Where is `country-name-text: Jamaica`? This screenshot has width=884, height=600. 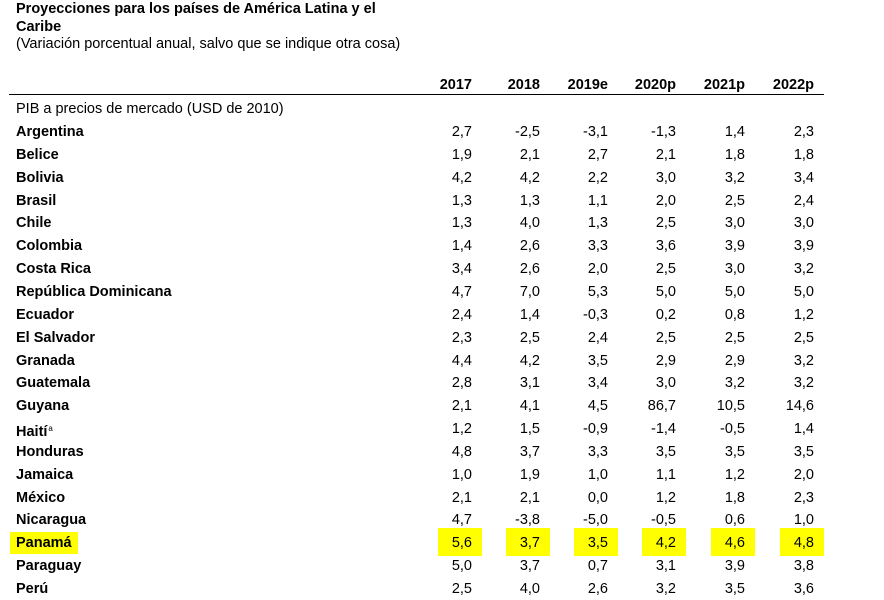
country-name-text: Jamaica is located at coordinates (45, 474).